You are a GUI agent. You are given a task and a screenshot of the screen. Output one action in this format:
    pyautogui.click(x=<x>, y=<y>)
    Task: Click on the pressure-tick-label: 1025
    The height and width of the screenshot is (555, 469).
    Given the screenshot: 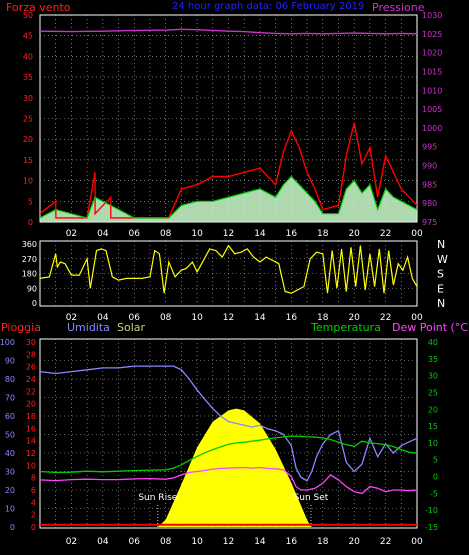 What is the action you would take?
    pyautogui.click(x=432, y=34)
    